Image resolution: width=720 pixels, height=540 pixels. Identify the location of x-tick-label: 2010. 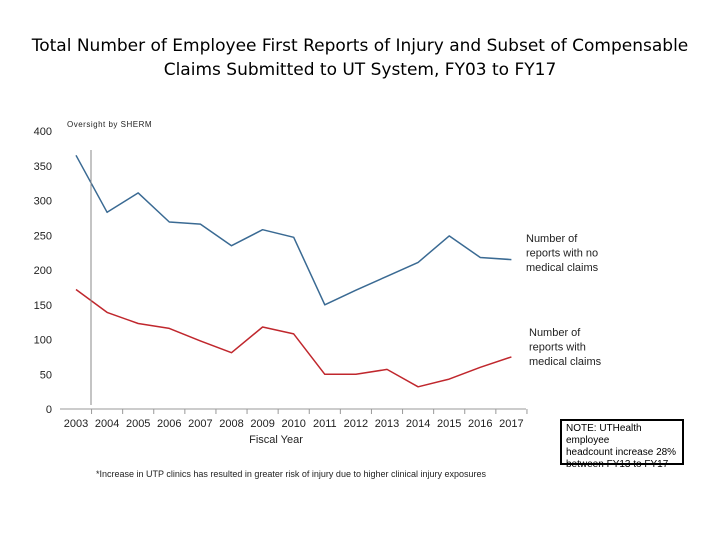
(293, 424).